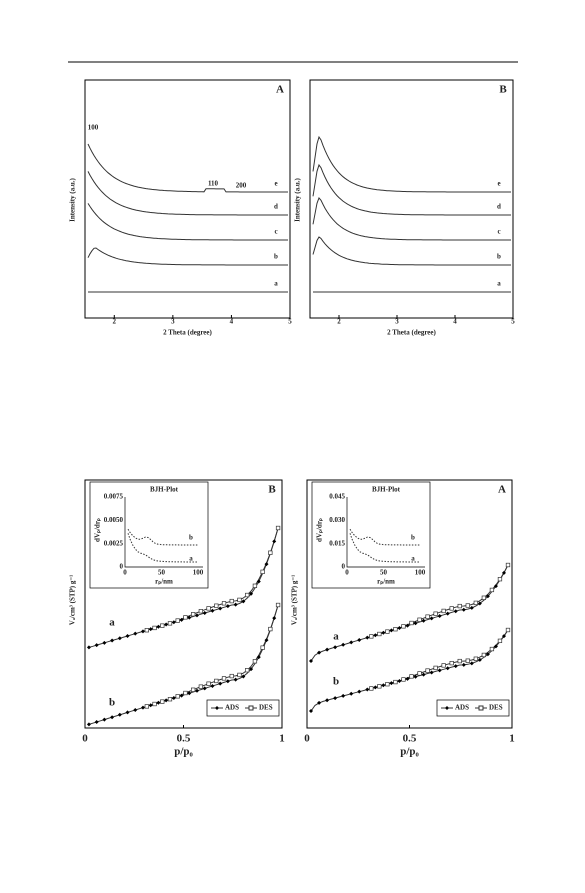 The width and height of the screenshot is (585, 893). I want to click on panel-label: A, so click(280, 90).